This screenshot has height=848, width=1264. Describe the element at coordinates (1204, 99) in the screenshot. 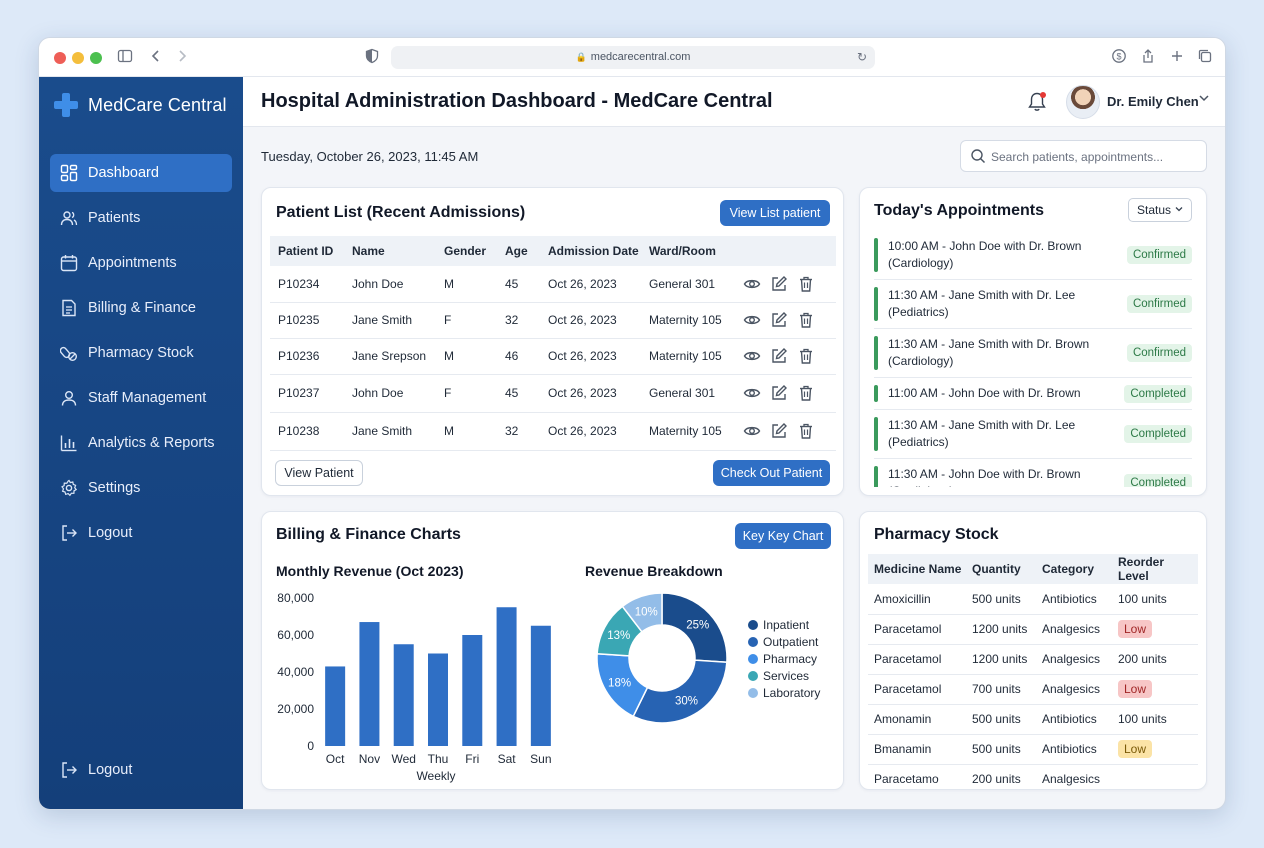

I see `chevron-down-icon` at that location.